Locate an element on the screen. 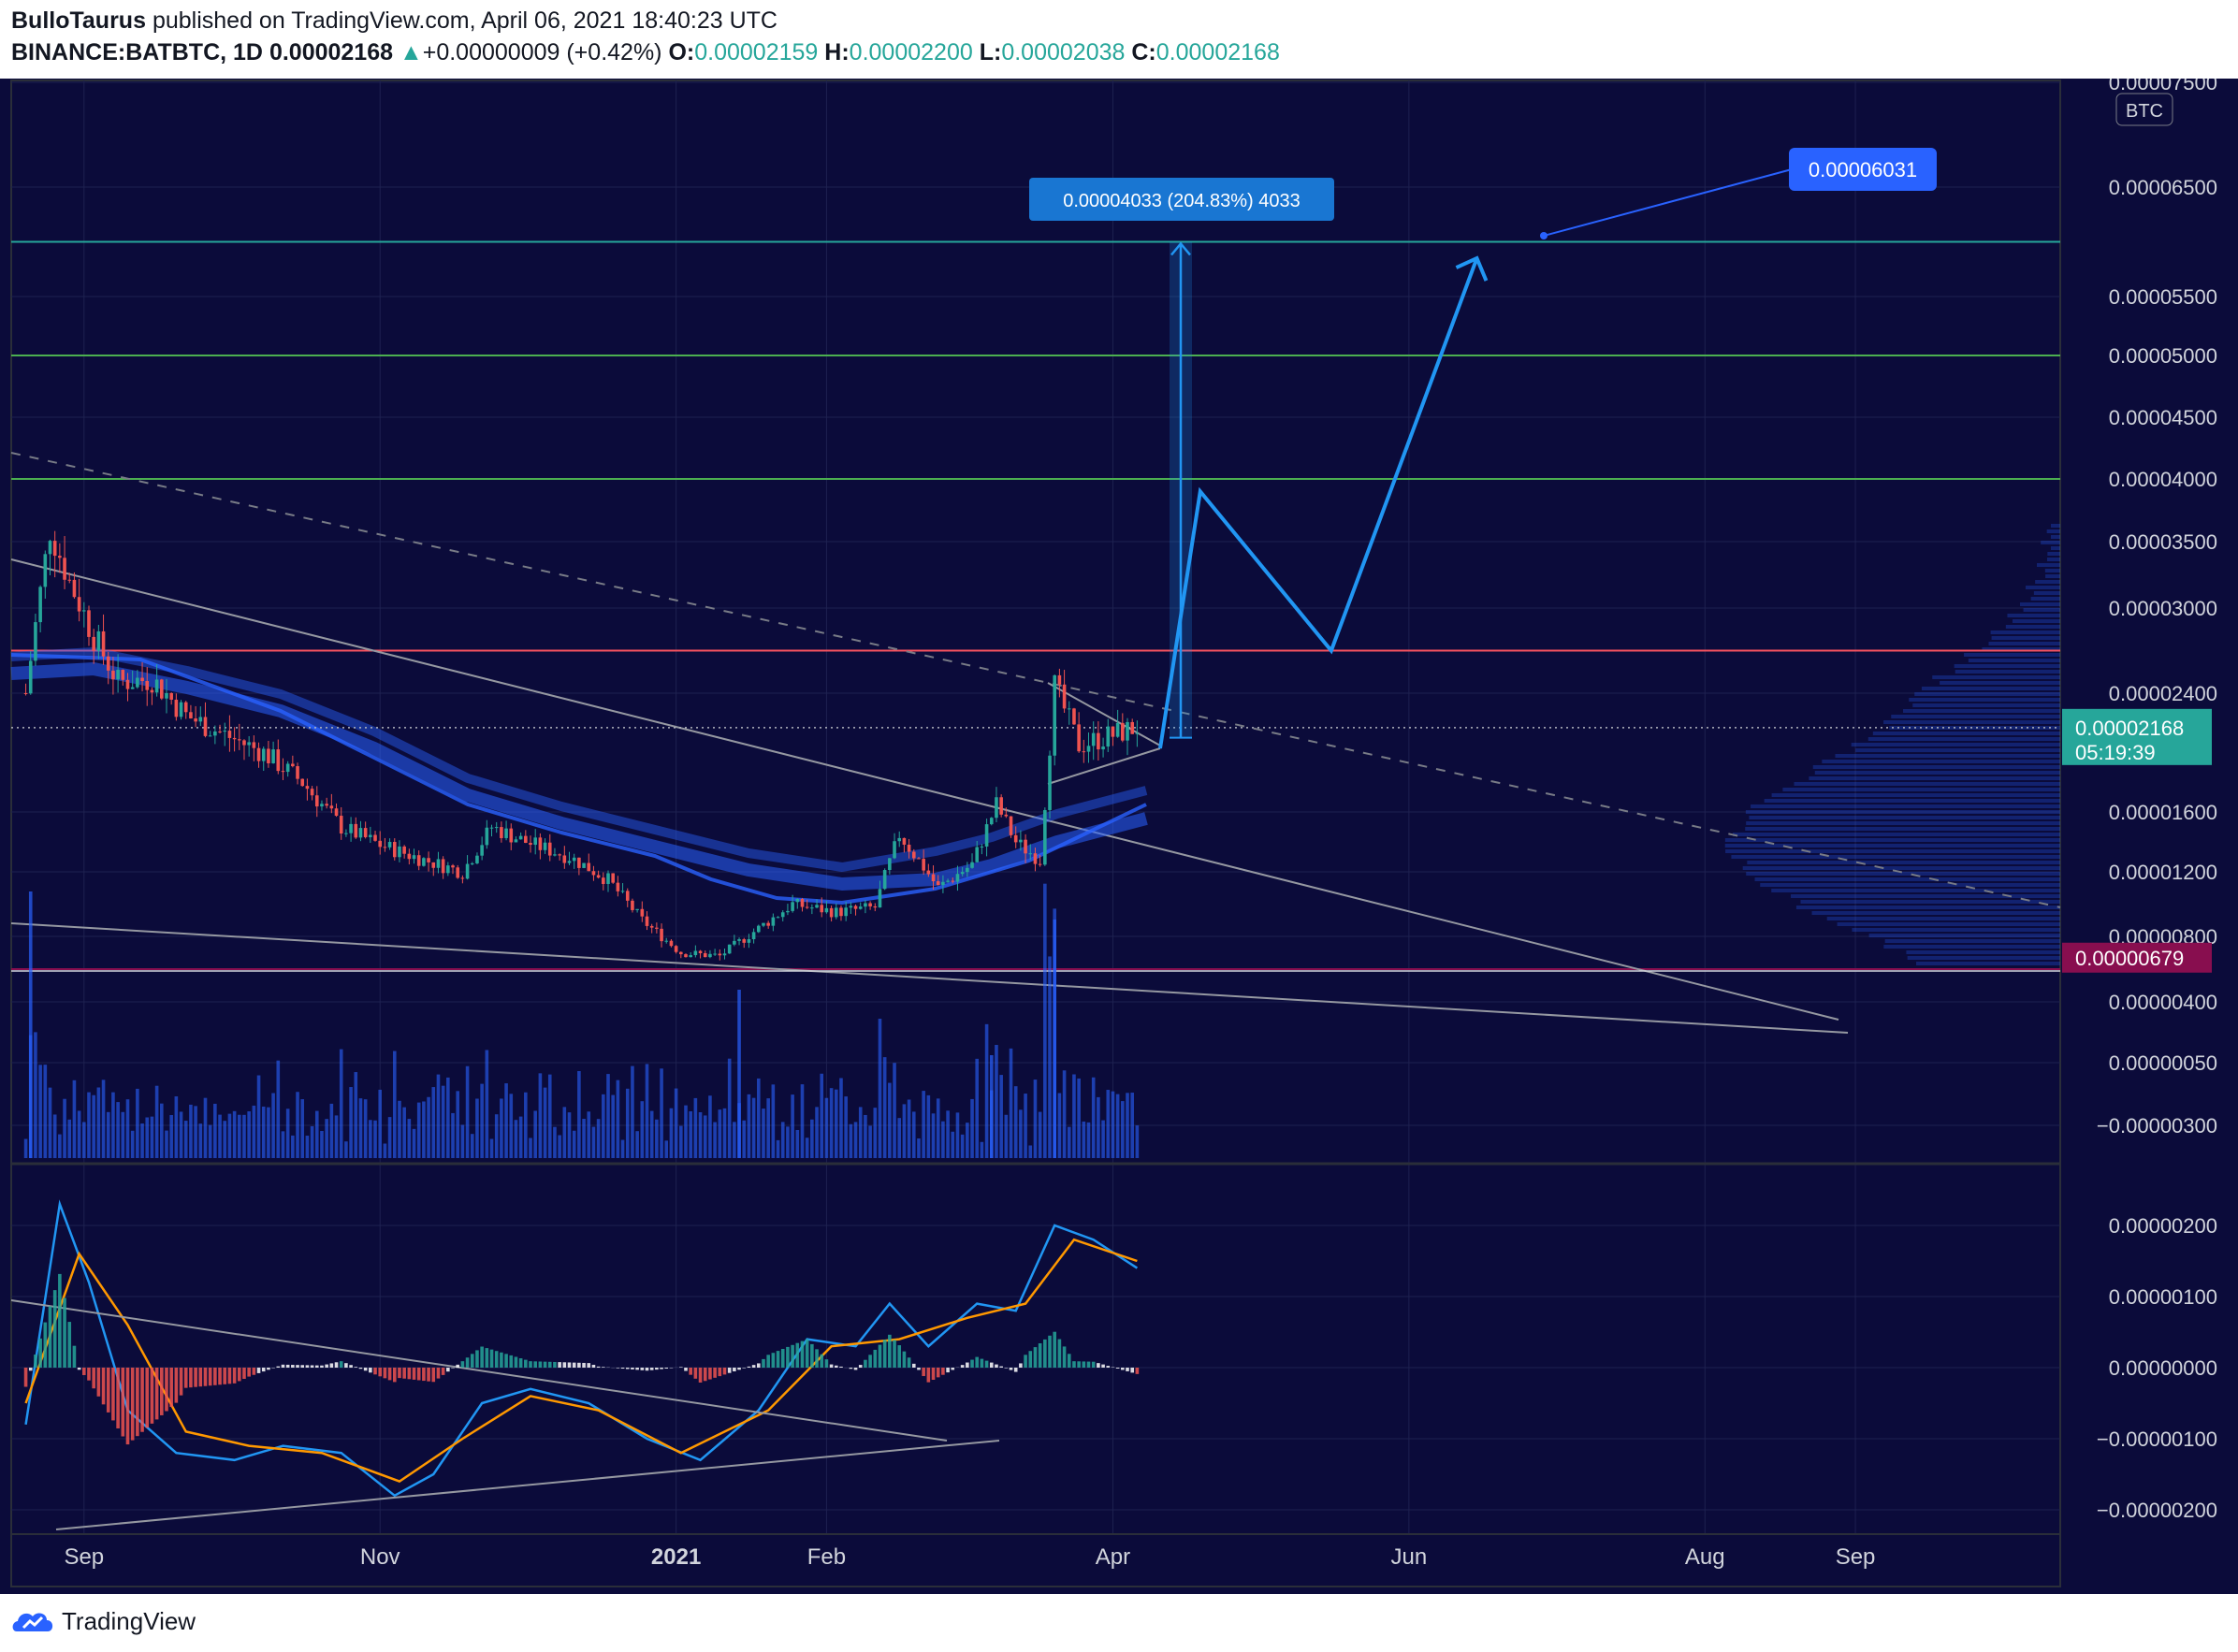 This screenshot has height=1652, width=2238. price-tick-label: 0.00000050 is located at coordinates (2163, 1063).